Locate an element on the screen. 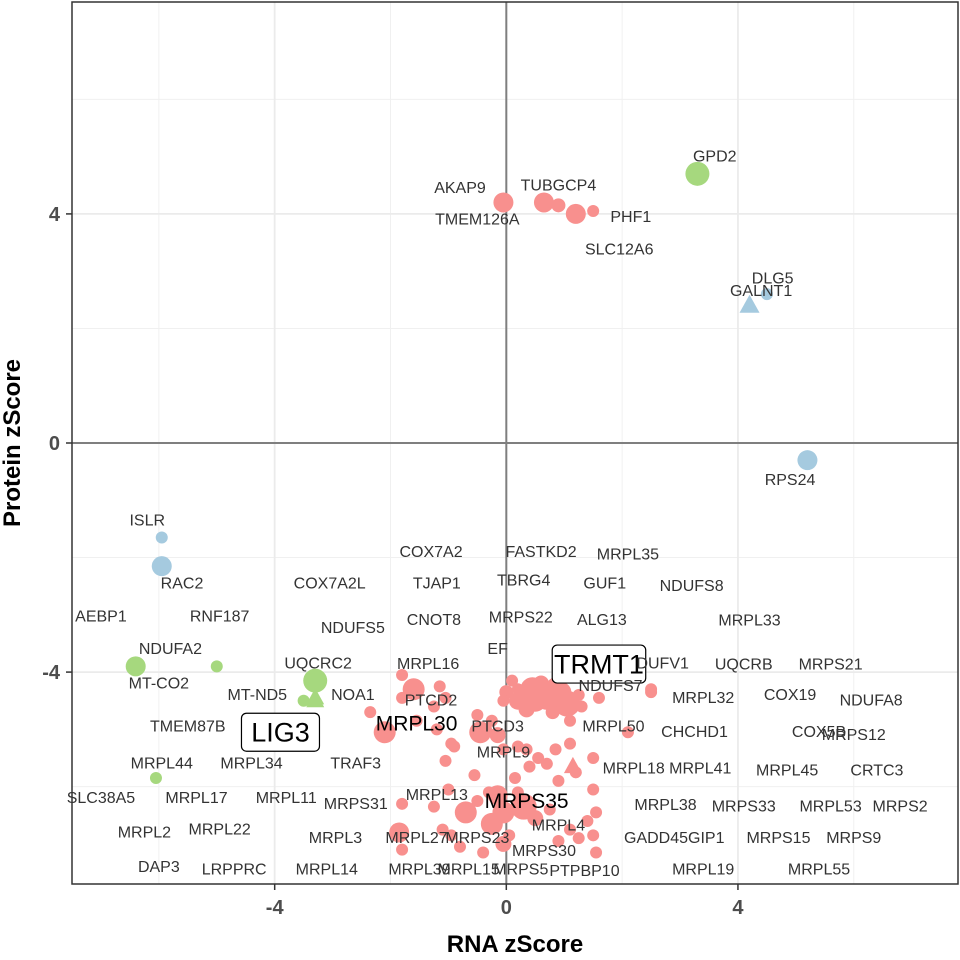  point-label: MRPL39 is located at coordinates (419, 870).